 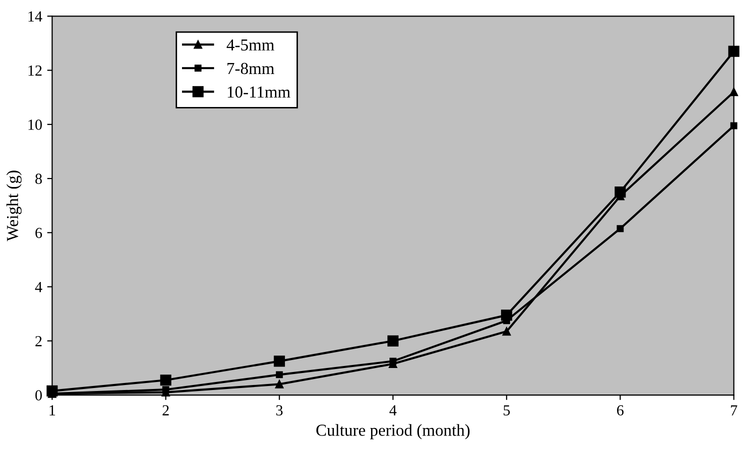 What do you see at coordinates (279, 410) in the screenshot?
I see `x-tick-label: 3` at bounding box center [279, 410].